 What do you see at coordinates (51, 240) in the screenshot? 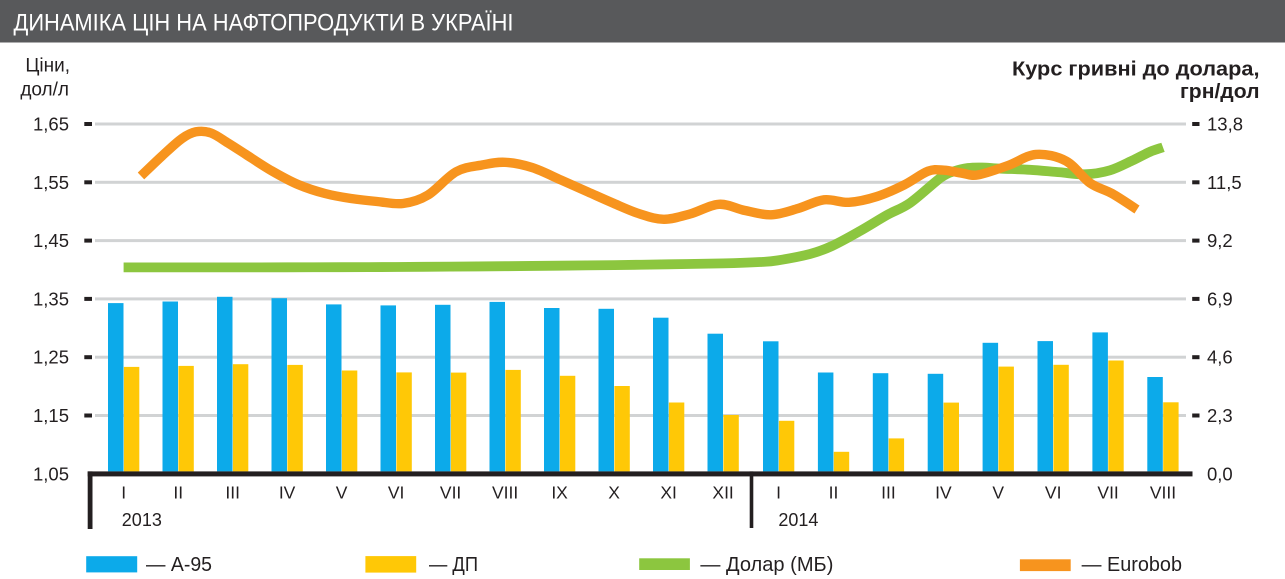
I see `svg-text: 1,45` at bounding box center [51, 240].